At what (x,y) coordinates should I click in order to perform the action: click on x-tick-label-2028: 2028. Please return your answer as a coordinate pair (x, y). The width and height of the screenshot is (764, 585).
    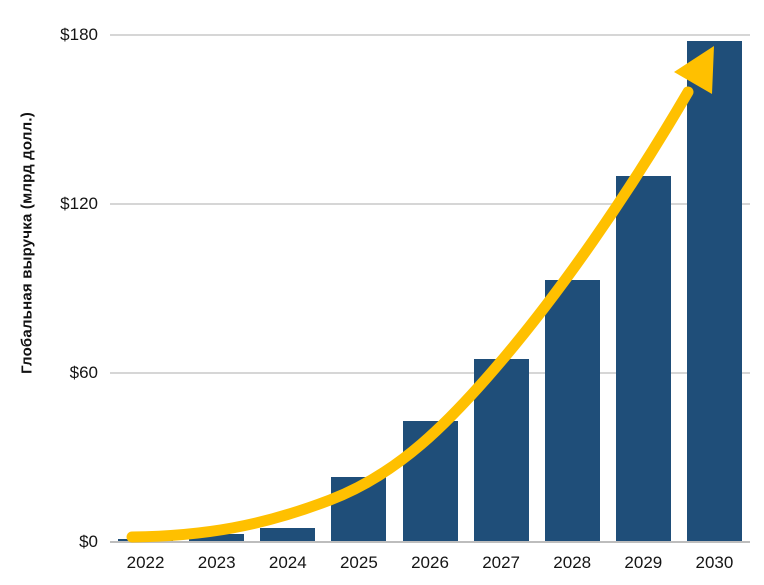
    Looking at the image, I should click on (572, 562).